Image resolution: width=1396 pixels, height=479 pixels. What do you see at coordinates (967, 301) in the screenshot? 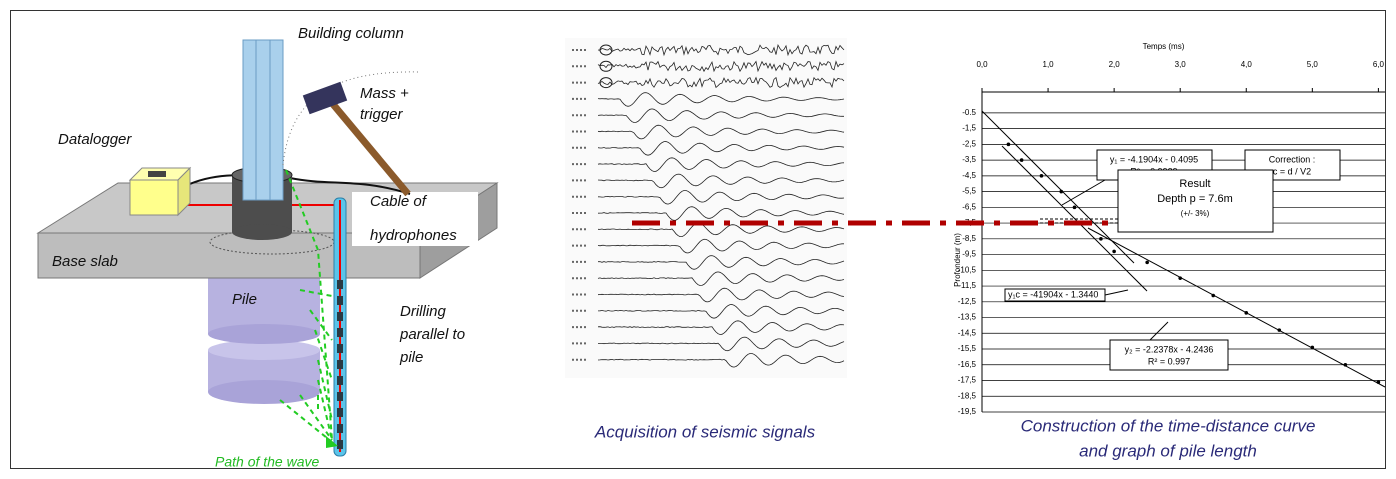
I see `y-tick-label: -12,5` at bounding box center [967, 301].